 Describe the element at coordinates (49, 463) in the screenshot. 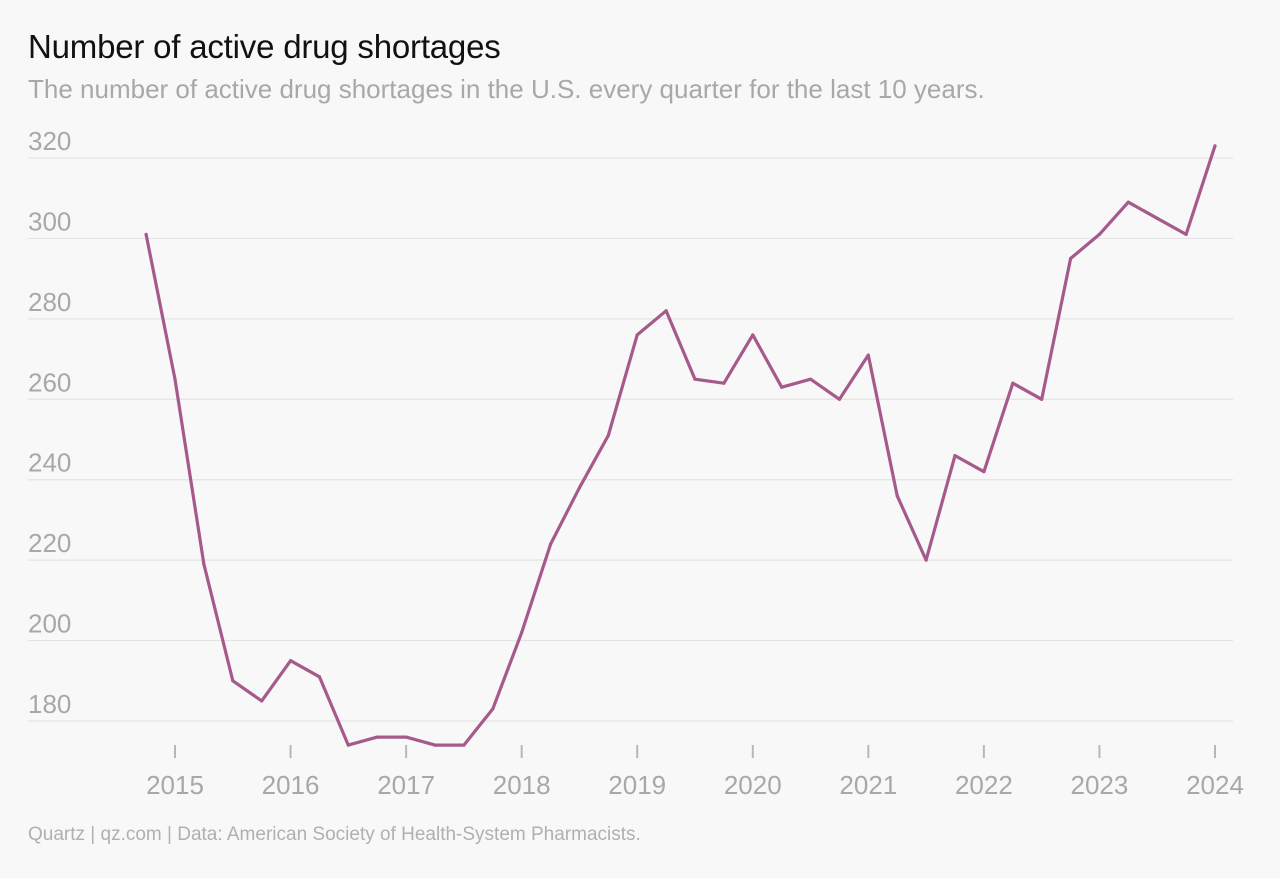

I see `y-tick-label-240: 240` at that location.